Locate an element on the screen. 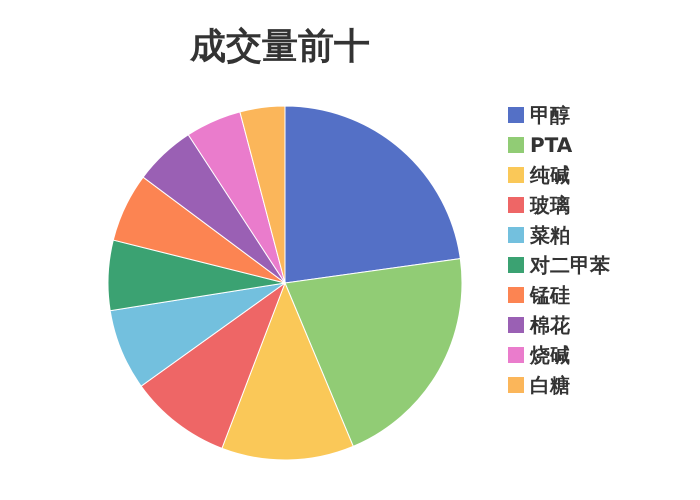  legend-label: PTA is located at coordinates (551, 145).